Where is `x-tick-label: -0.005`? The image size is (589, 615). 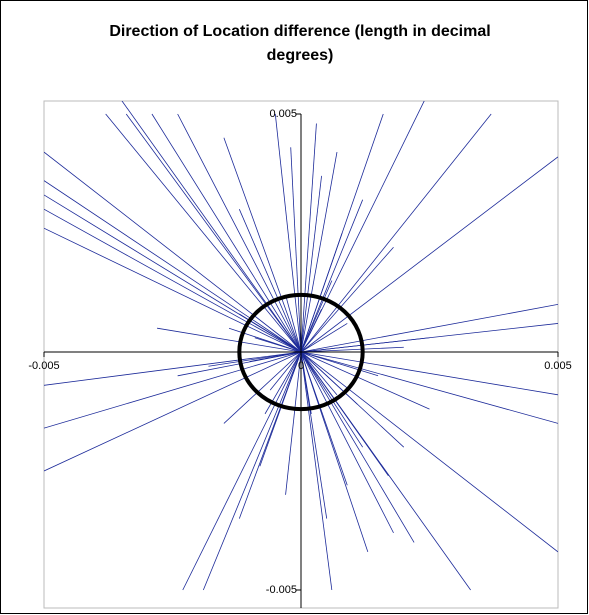
x-tick-label: -0.005 is located at coordinates (43, 366).